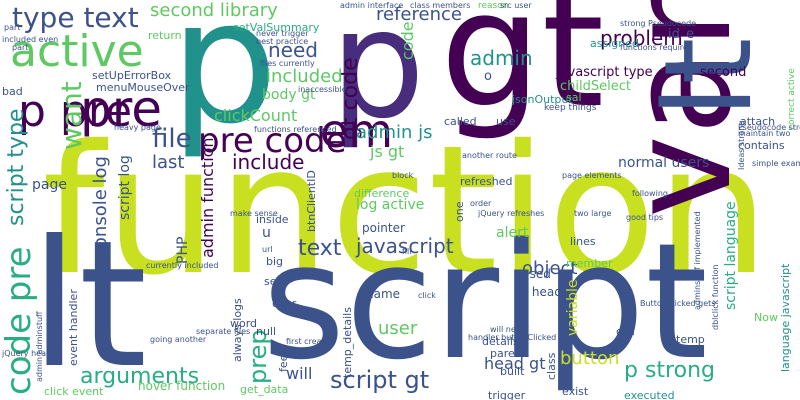  What do you see at coordinates (758, 121) in the screenshot?
I see `word-attach: attach` at bounding box center [758, 121].